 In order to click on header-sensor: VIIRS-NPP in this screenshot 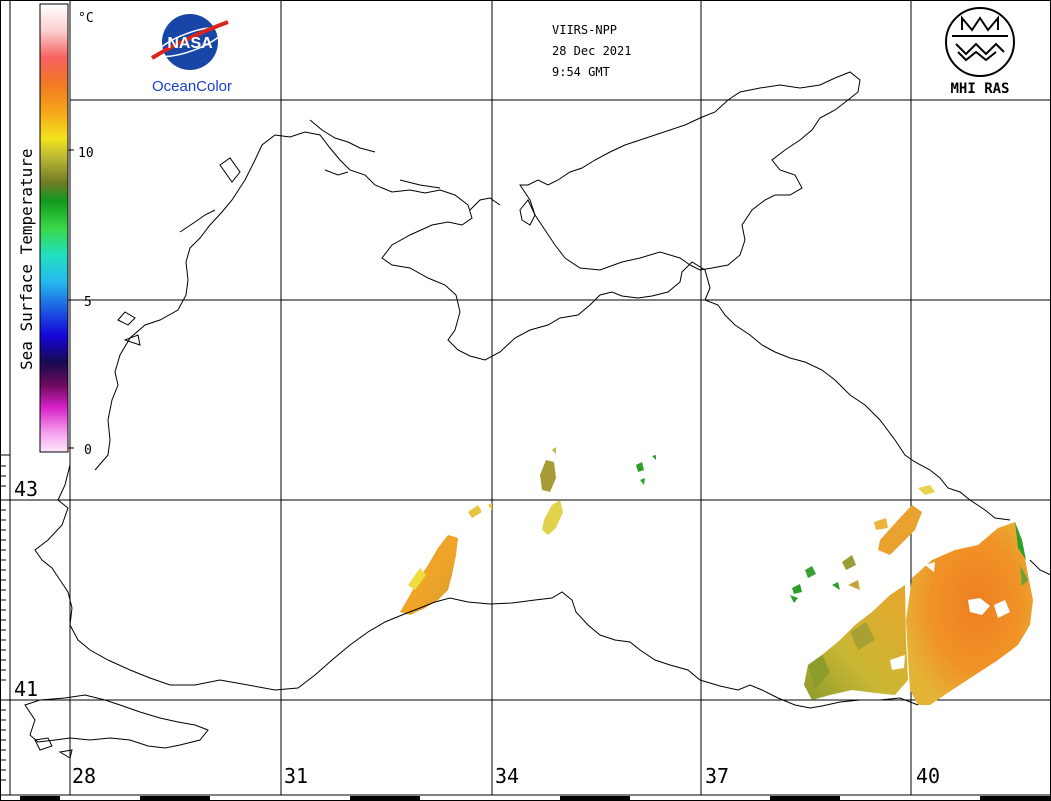, I will do `click(584, 30)`.